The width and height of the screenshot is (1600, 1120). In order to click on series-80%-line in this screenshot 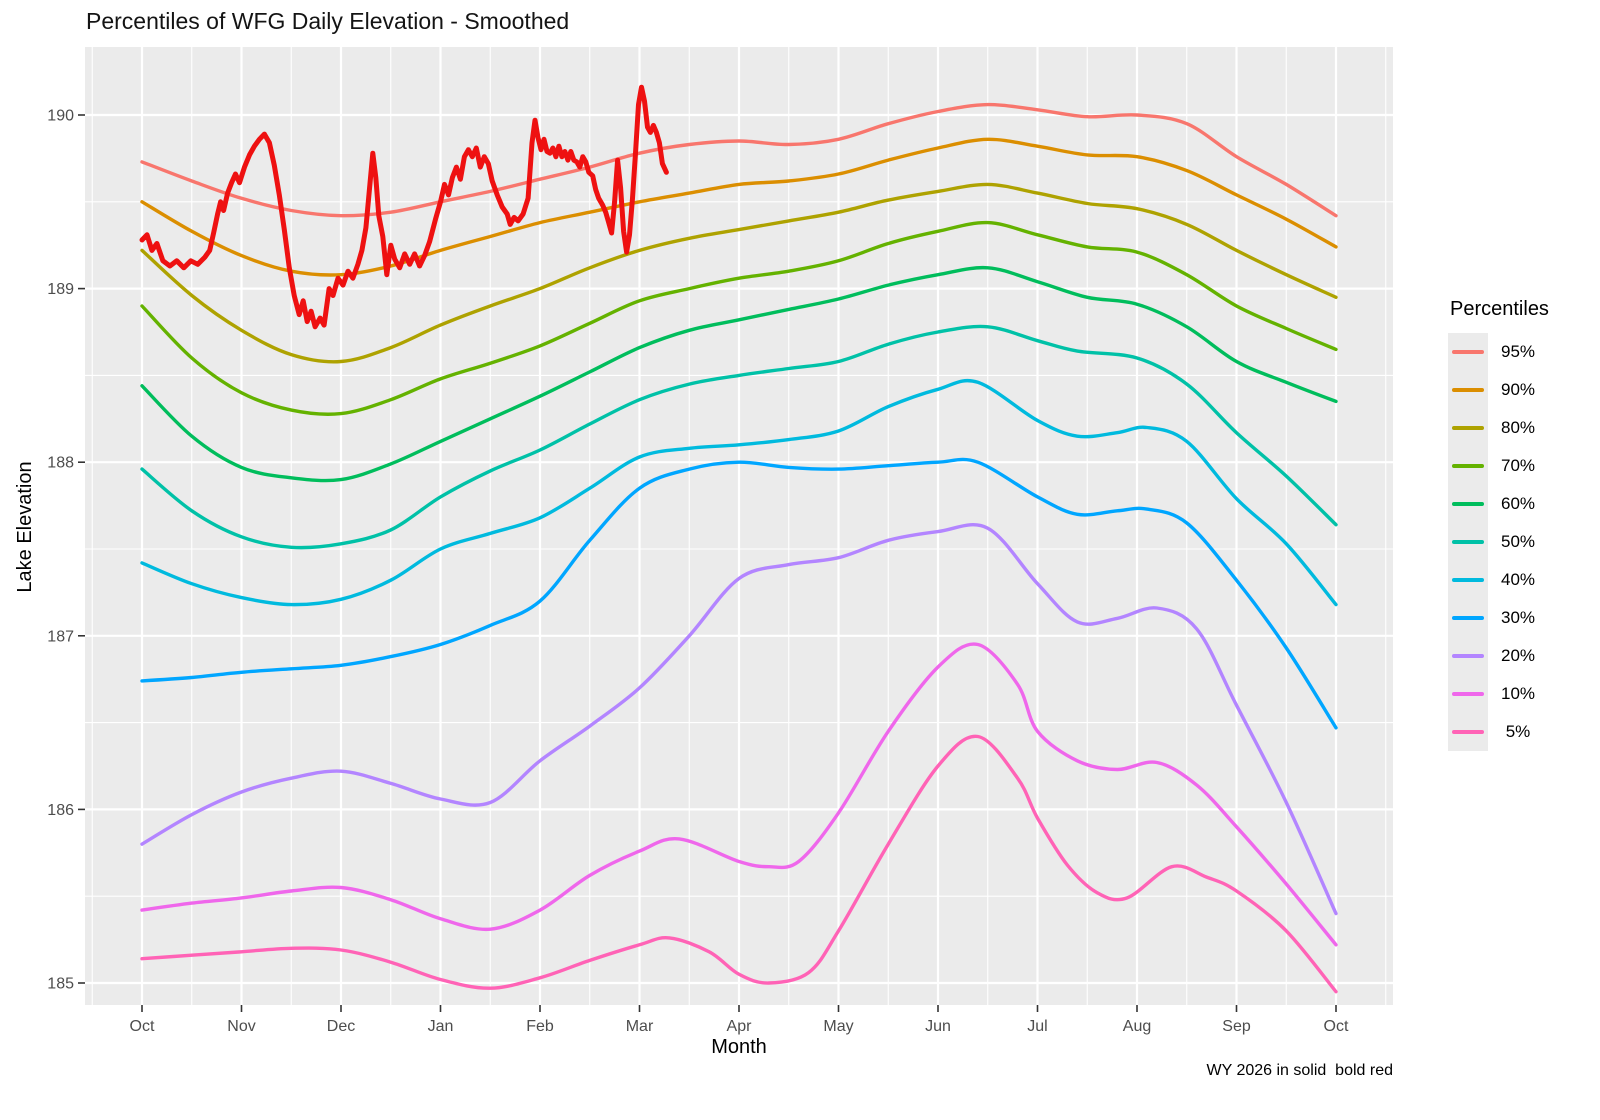, I will do `click(739, 273)`.